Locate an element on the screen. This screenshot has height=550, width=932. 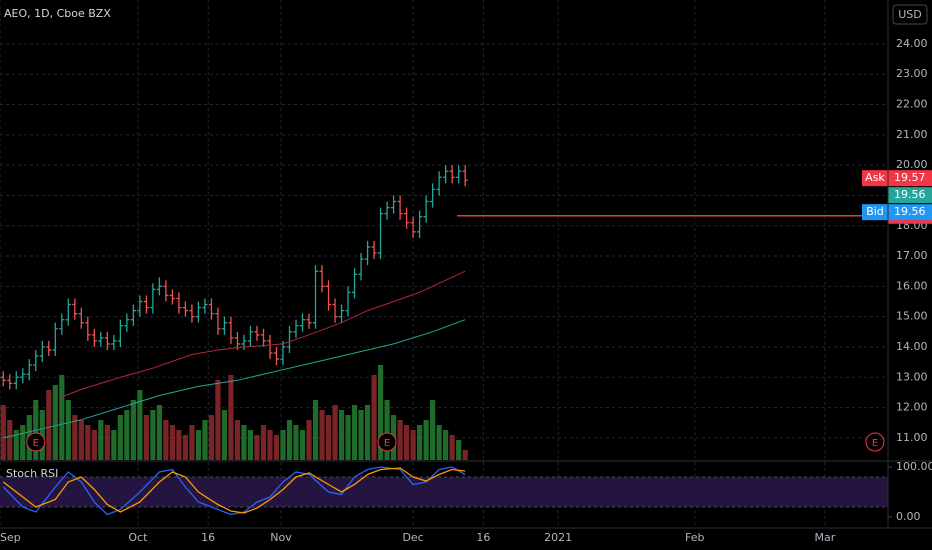
stoch-title: Stoch RSI is located at coordinates (32, 473).